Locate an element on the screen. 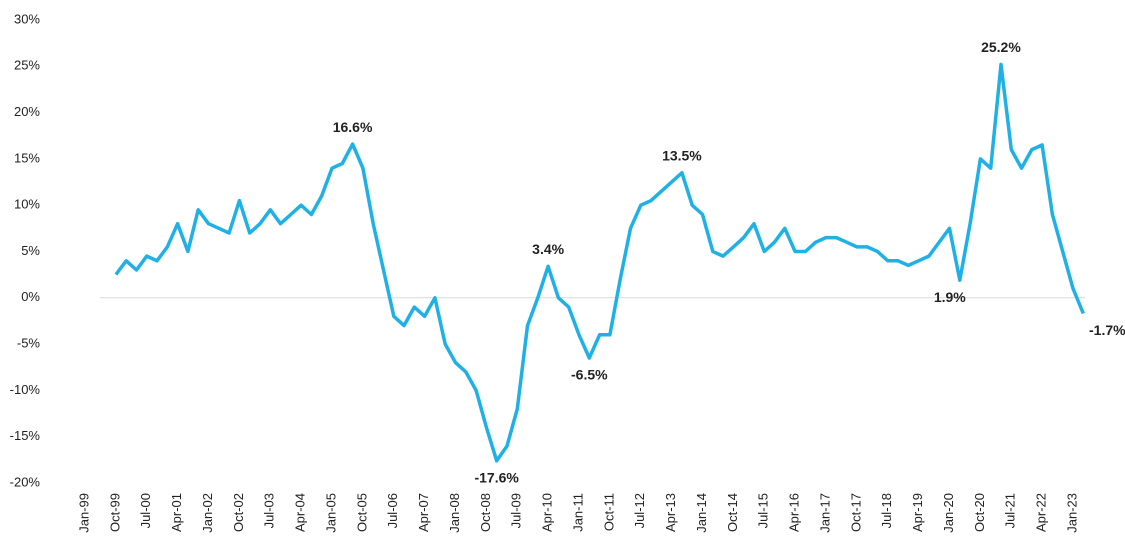 The image size is (1125, 555). x-tick-label: Jan-20 is located at coordinates (948, 513).